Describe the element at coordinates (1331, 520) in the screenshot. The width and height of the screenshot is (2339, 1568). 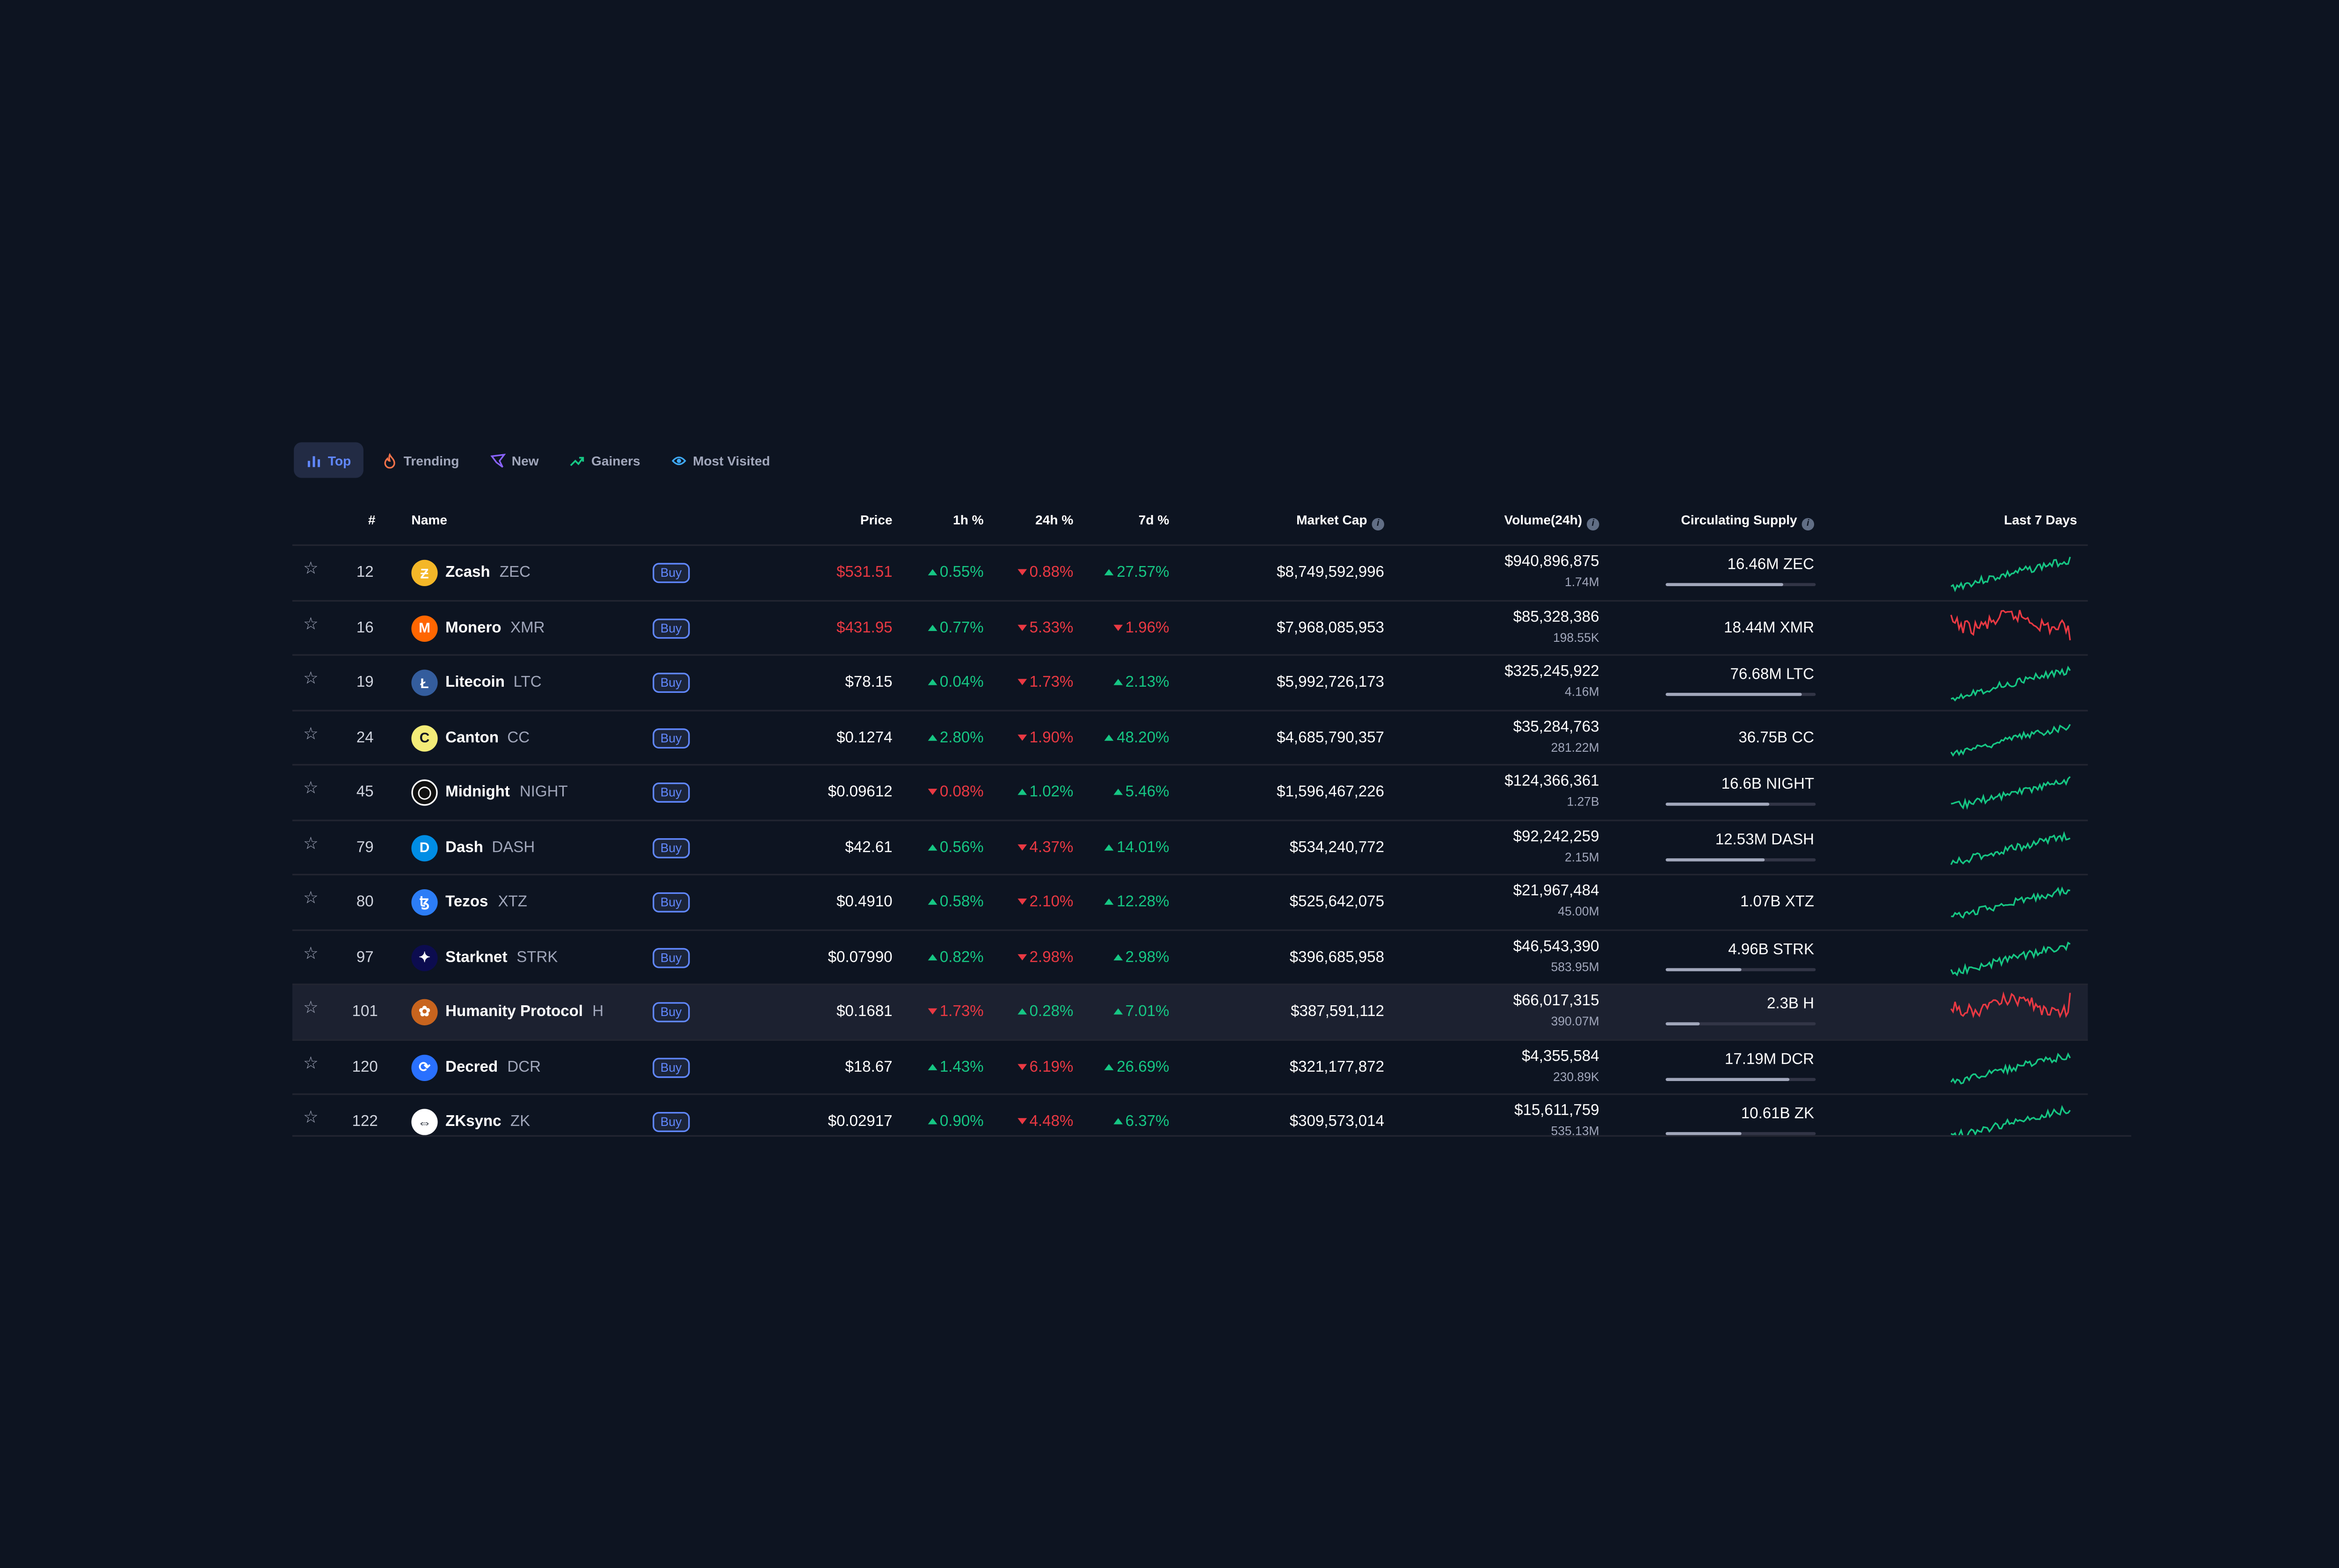
I see `header-market-cap-label: Market Cap` at that location.